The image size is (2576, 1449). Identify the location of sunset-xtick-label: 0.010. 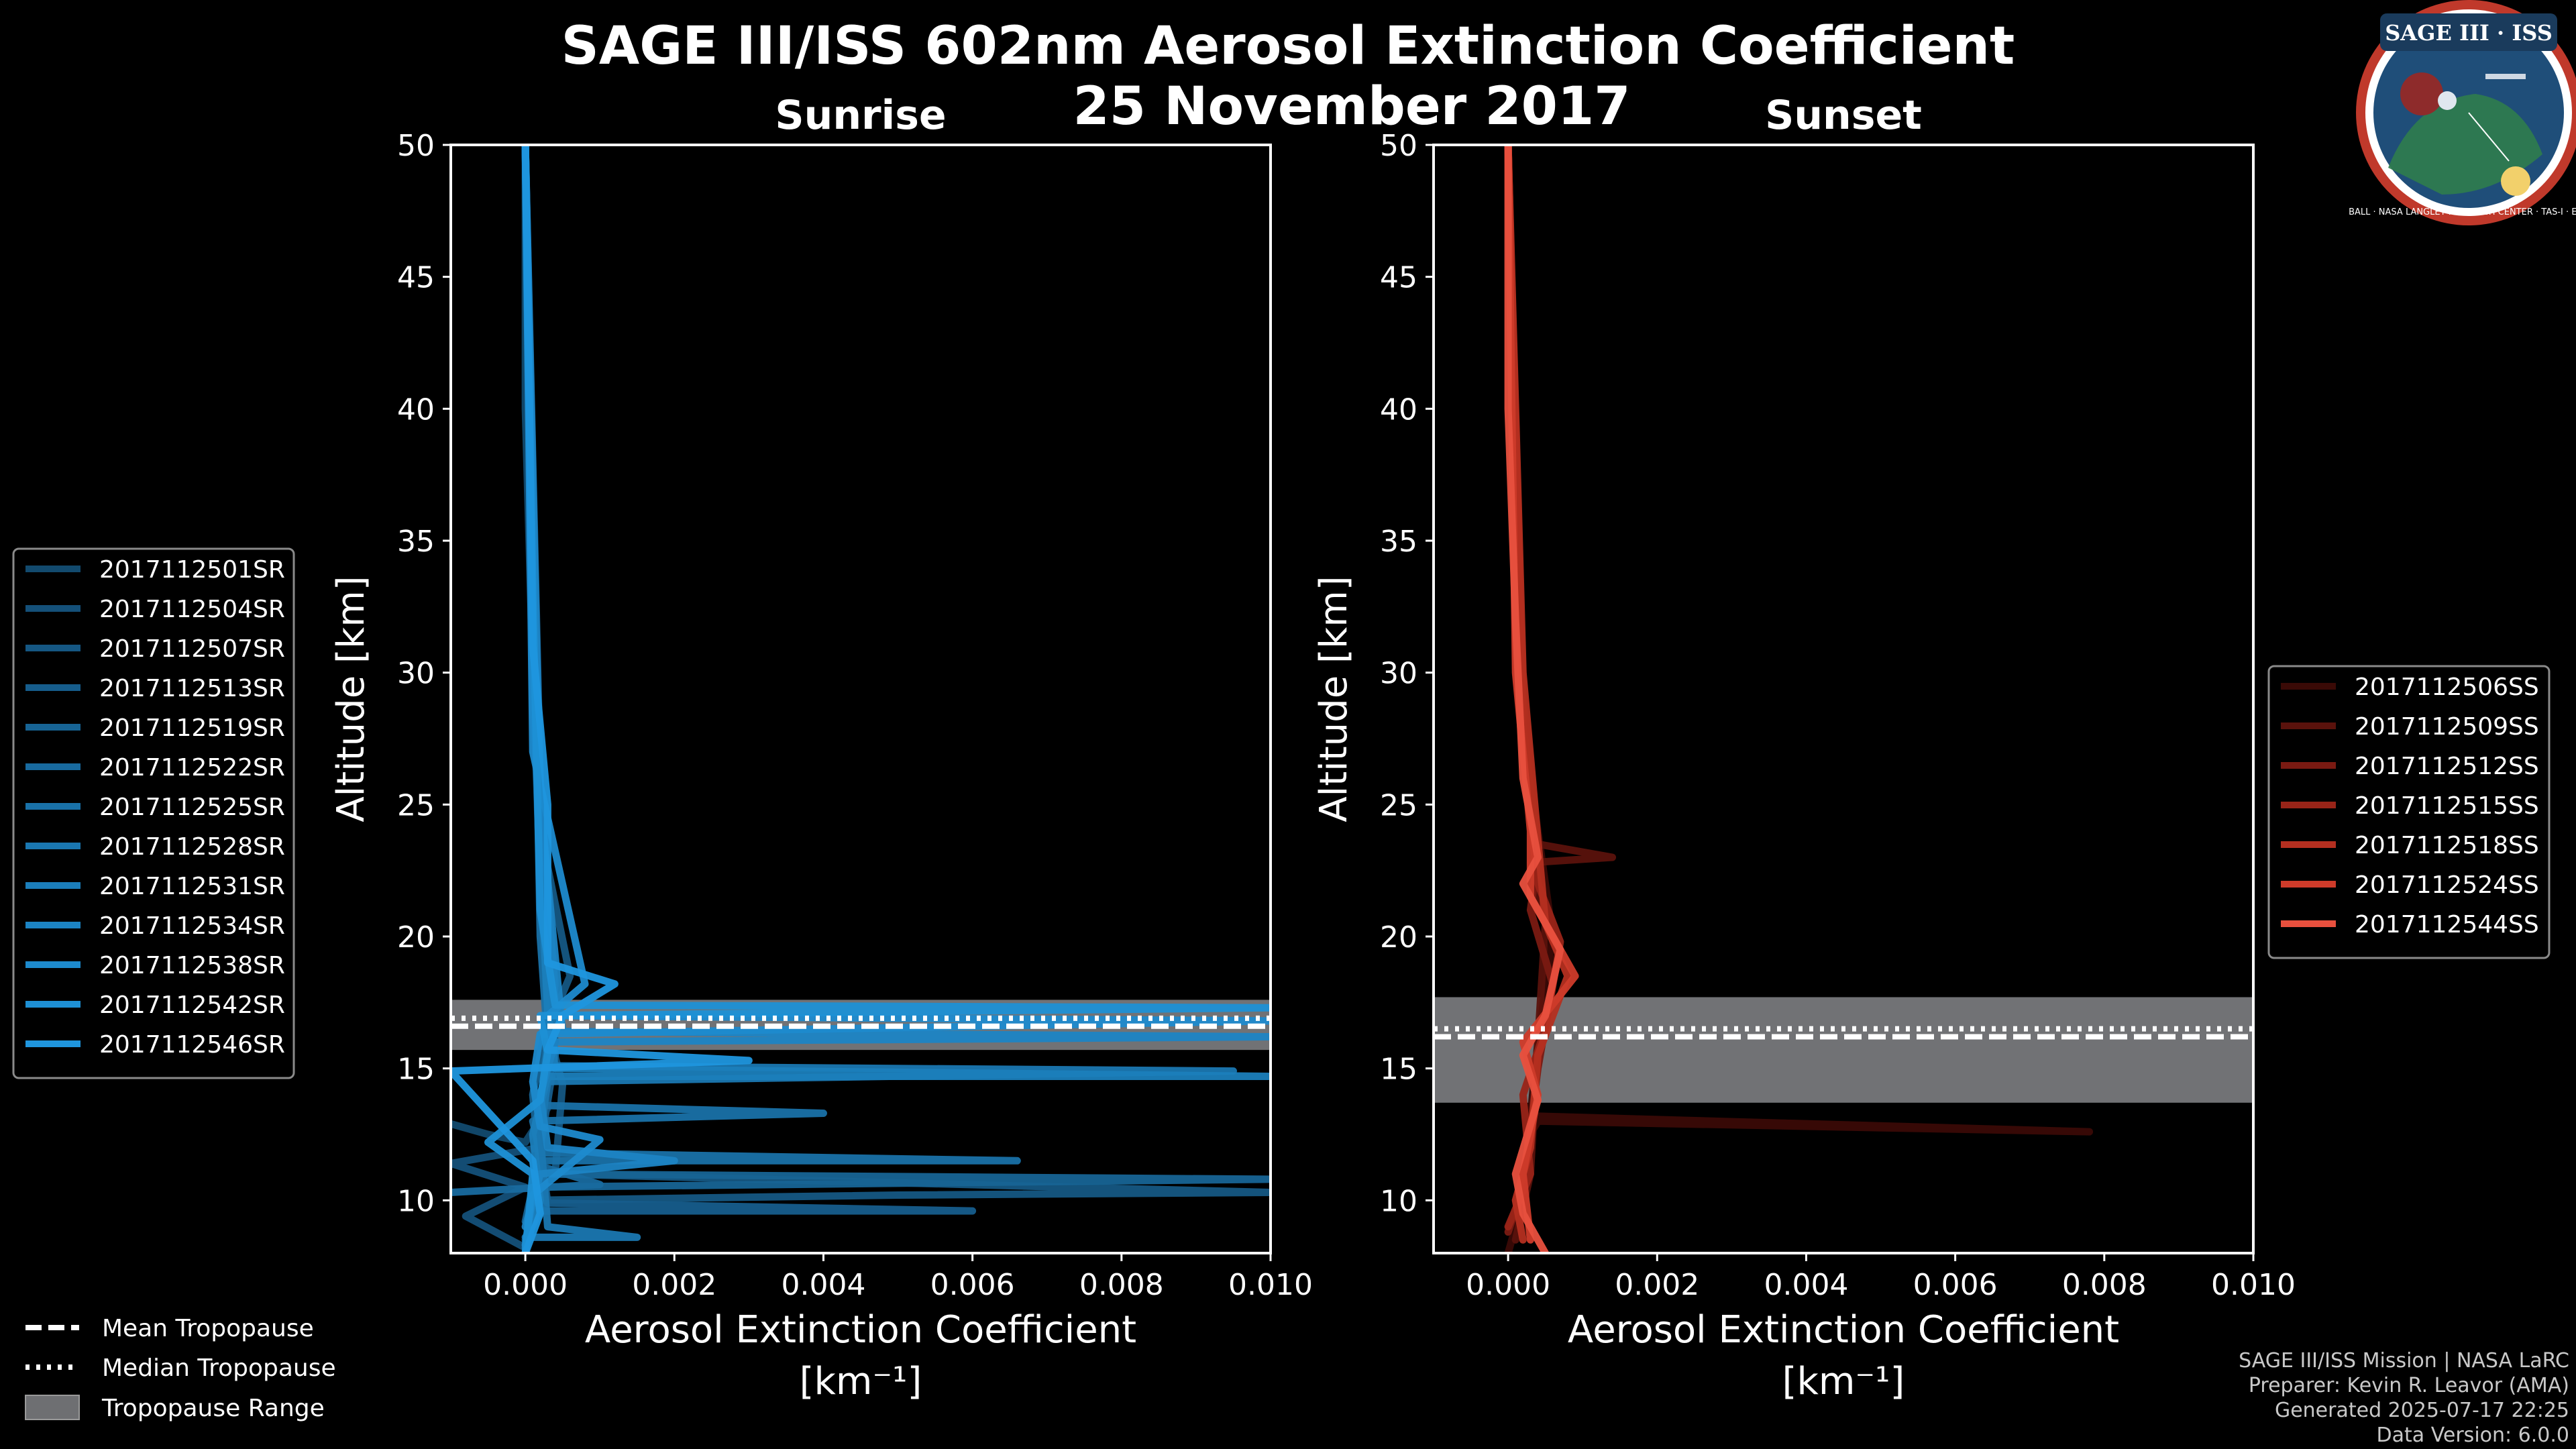
(2253, 1285).